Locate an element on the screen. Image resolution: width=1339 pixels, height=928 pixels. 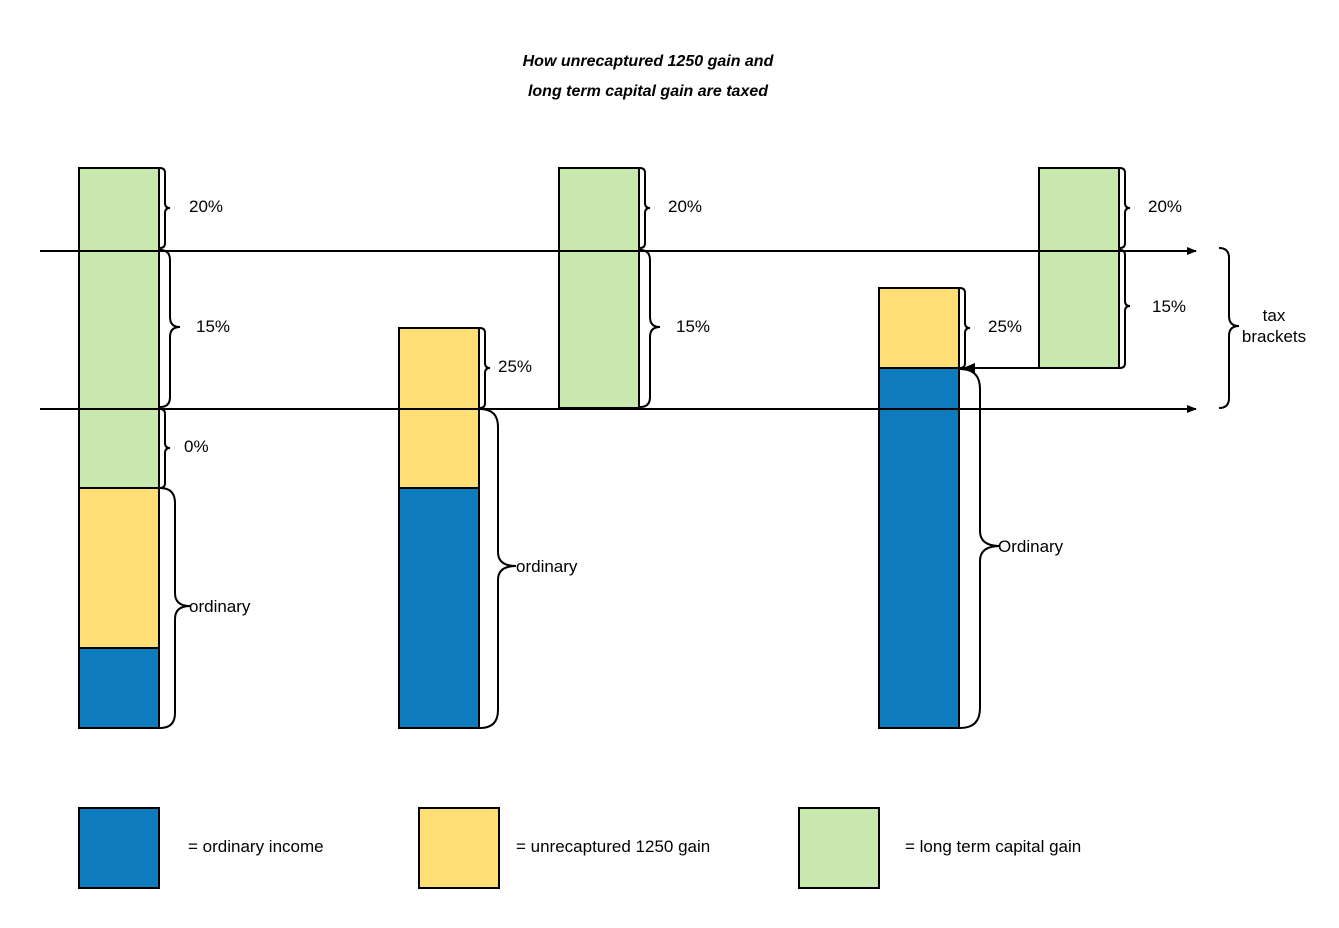
column-3-rate-20-label: 20% is located at coordinates (1165, 206).